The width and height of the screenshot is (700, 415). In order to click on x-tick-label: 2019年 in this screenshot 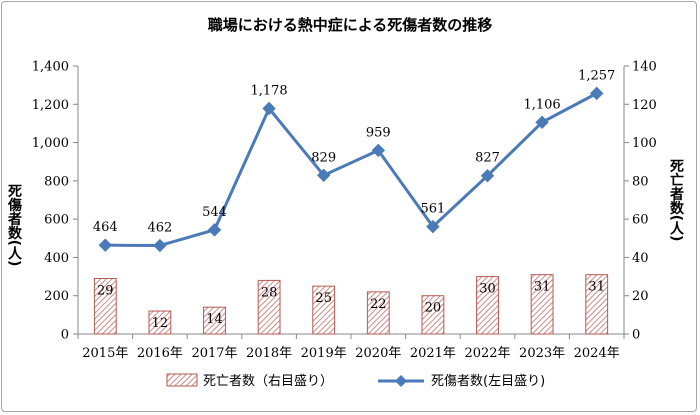, I will do `click(324, 353)`.